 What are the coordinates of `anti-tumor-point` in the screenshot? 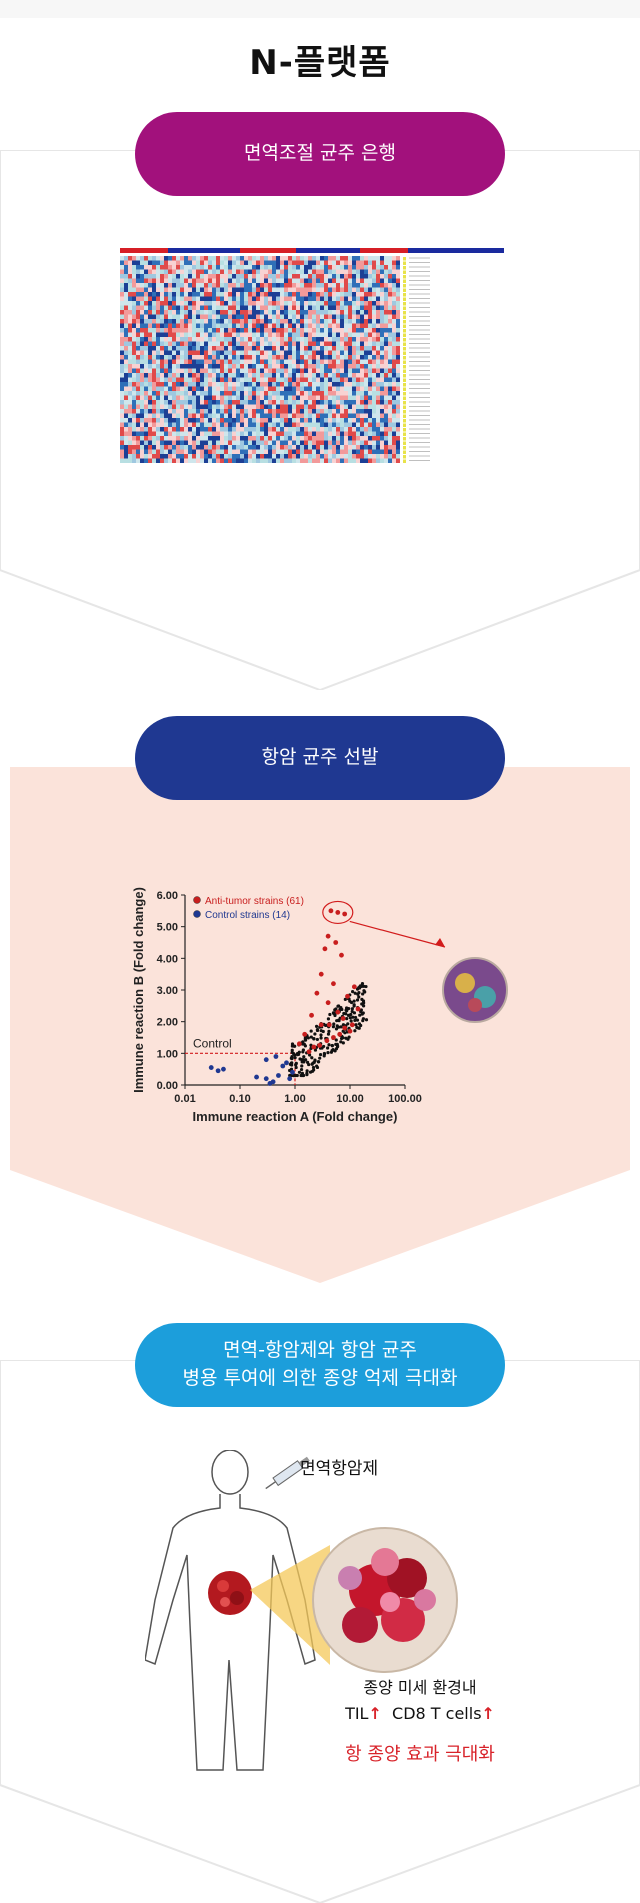 It's located at (305, 1034).